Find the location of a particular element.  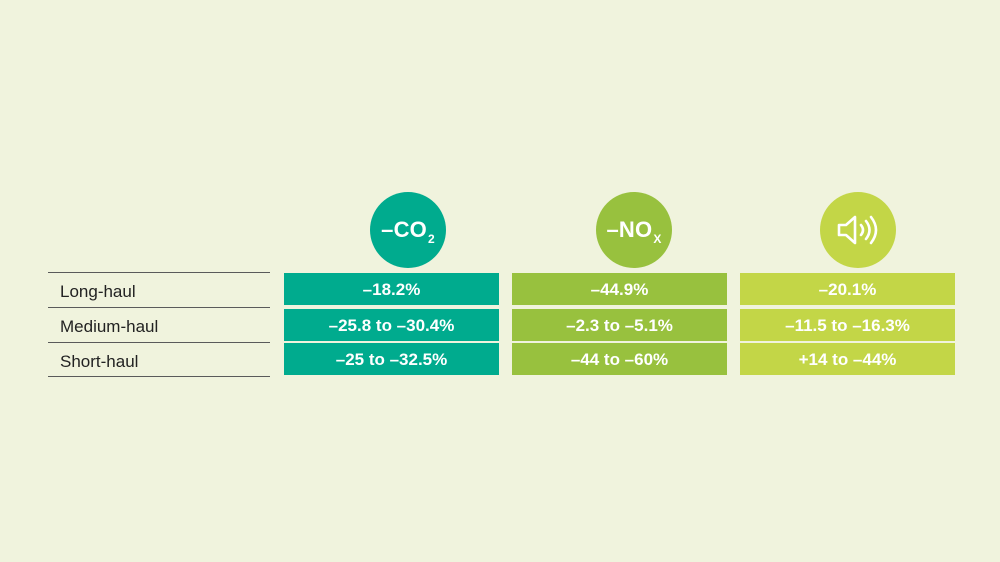

nox-column: –44.9% –2.3 to –5.1% –44 to –60% is located at coordinates (619, 325).